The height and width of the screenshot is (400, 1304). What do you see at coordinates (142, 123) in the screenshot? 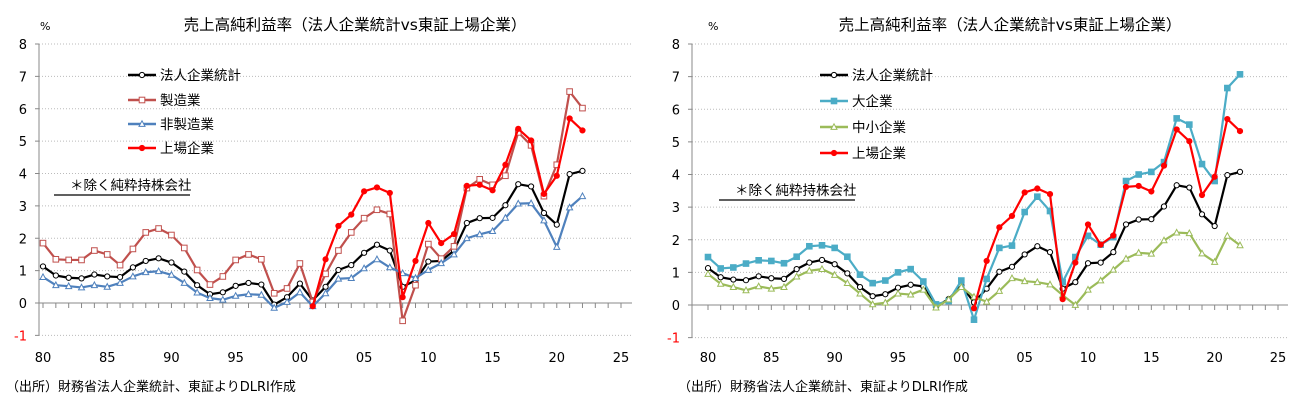
I see `legend-marker` at bounding box center [142, 123].